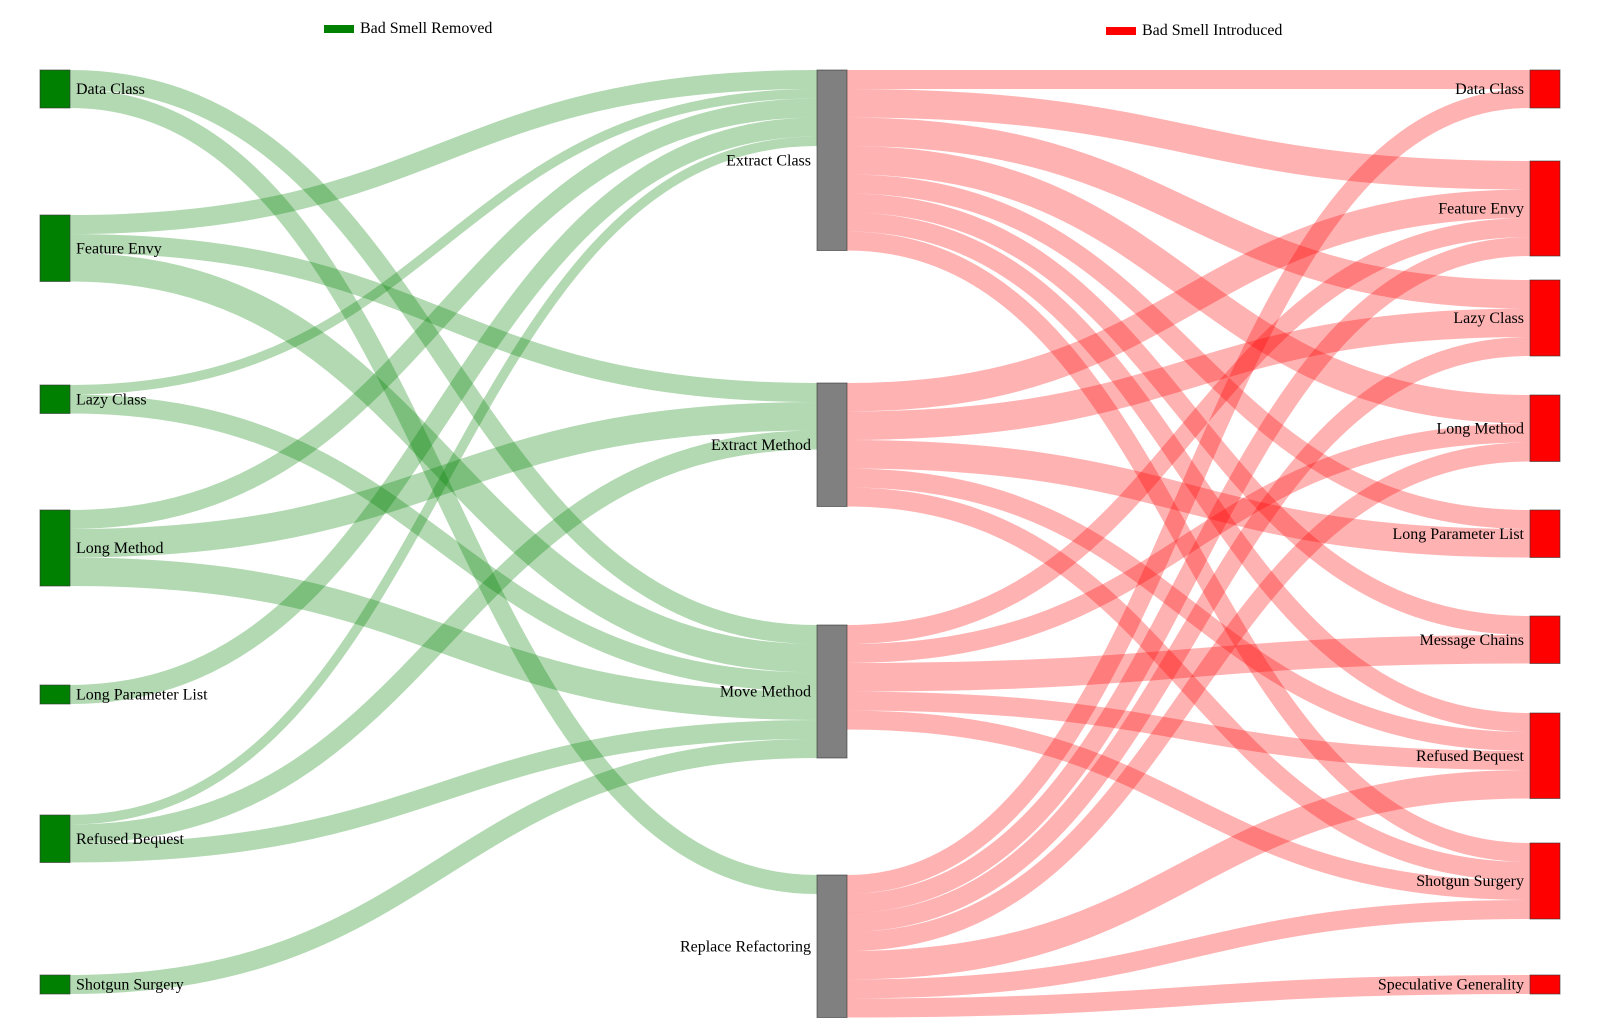  What do you see at coordinates (1451, 985) in the screenshot?
I see `introduced-node-label-speculative-generality: Speculative Generality` at bounding box center [1451, 985].